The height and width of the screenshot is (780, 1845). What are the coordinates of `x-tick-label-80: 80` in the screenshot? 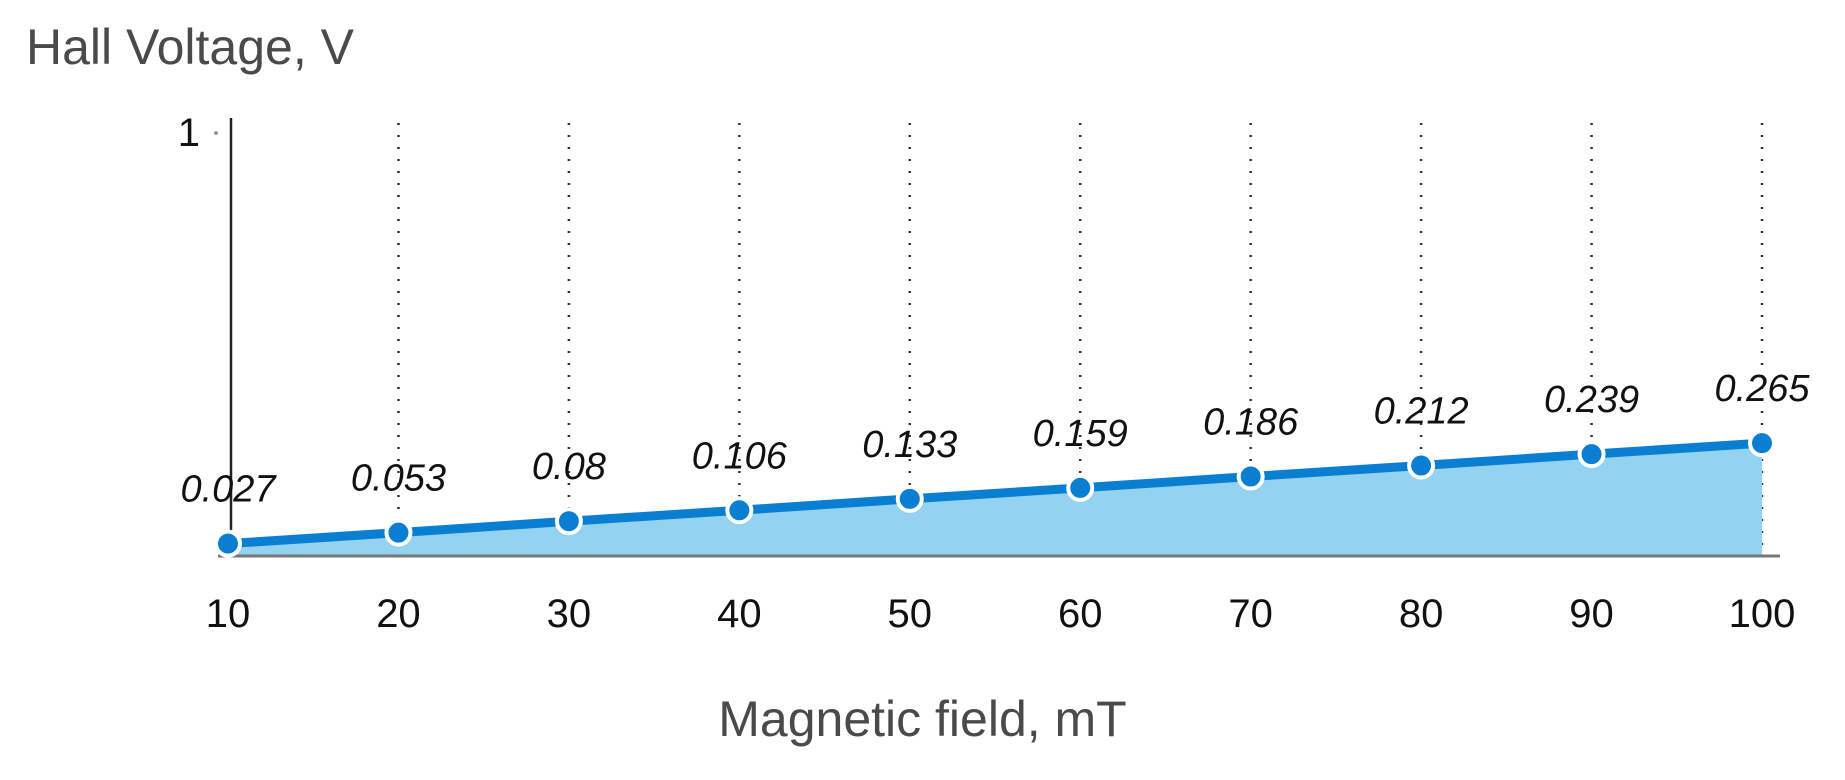 It's located at (1421, 614).